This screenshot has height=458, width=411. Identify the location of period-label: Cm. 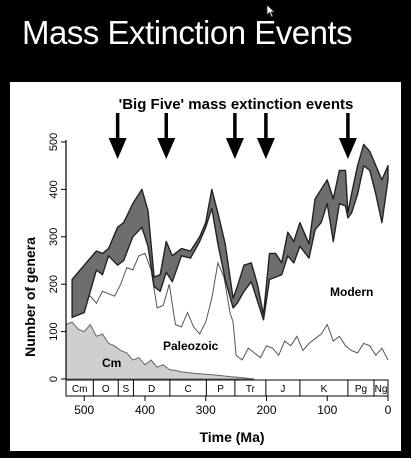
(80, 389).